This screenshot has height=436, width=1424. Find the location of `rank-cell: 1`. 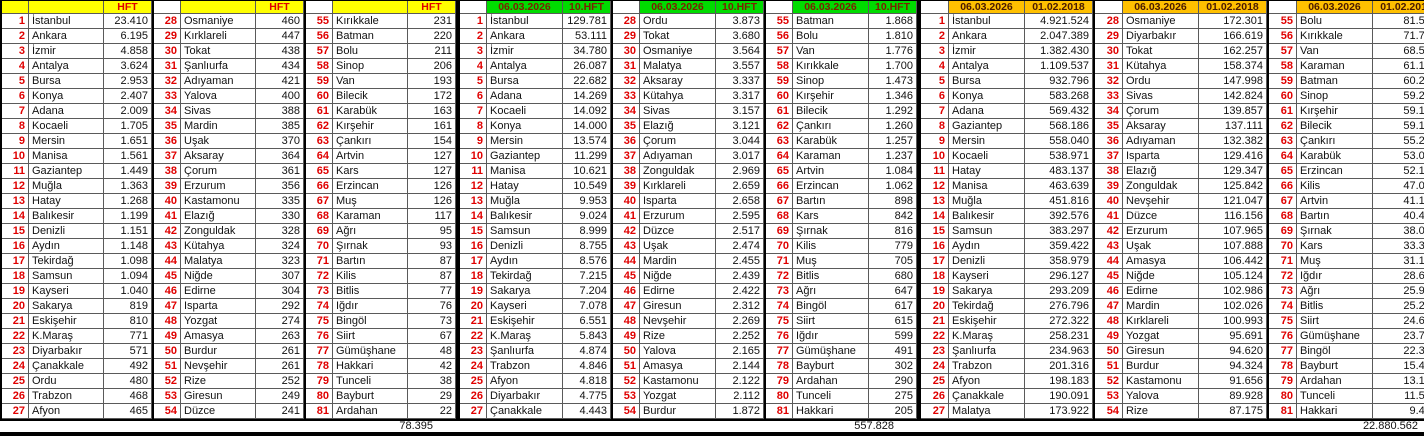

rank-cell: 1 is located at coordinates (473, 21).